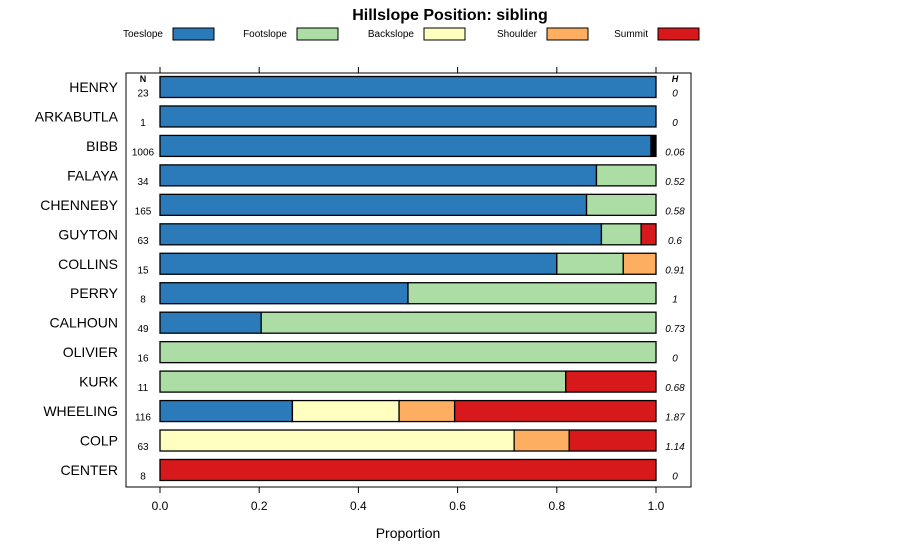 This screenshot has height=560, width=900. What do you see at coordinates (648, 234) in the screenshot?
I see `bar-guyton-summit` at bounding box center [648, 234].